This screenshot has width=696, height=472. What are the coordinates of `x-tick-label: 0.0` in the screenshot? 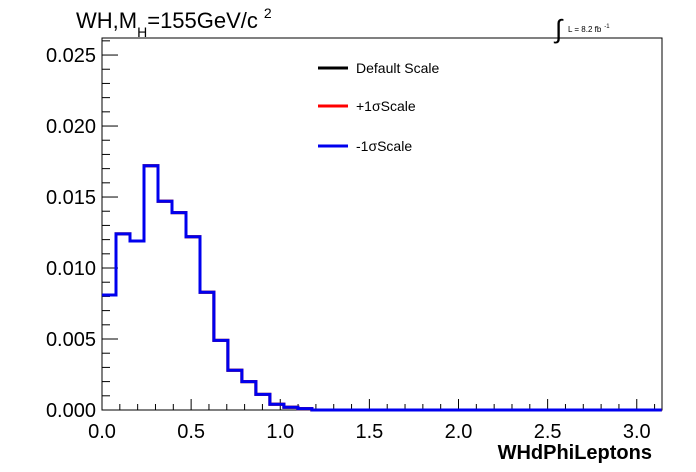 It's located at (102, 432).